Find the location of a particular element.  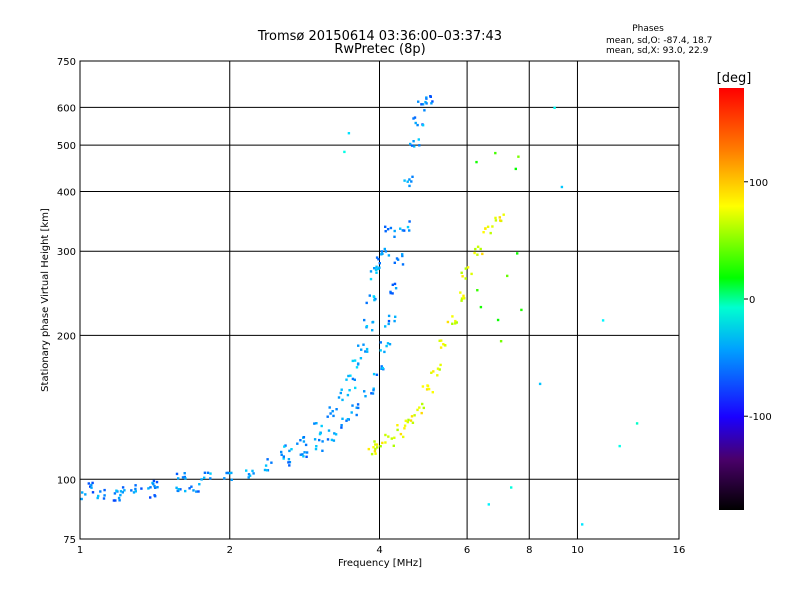

x-tick-label: 6 is located at coordinates (467, 550).